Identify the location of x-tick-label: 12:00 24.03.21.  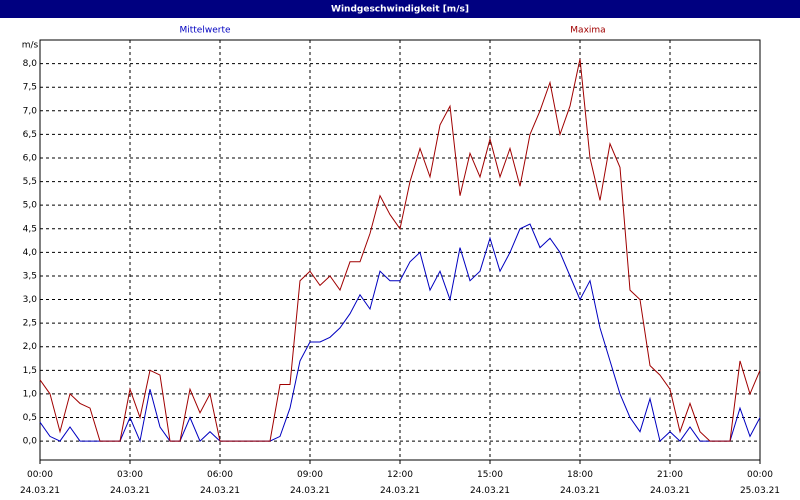
(400, 483).